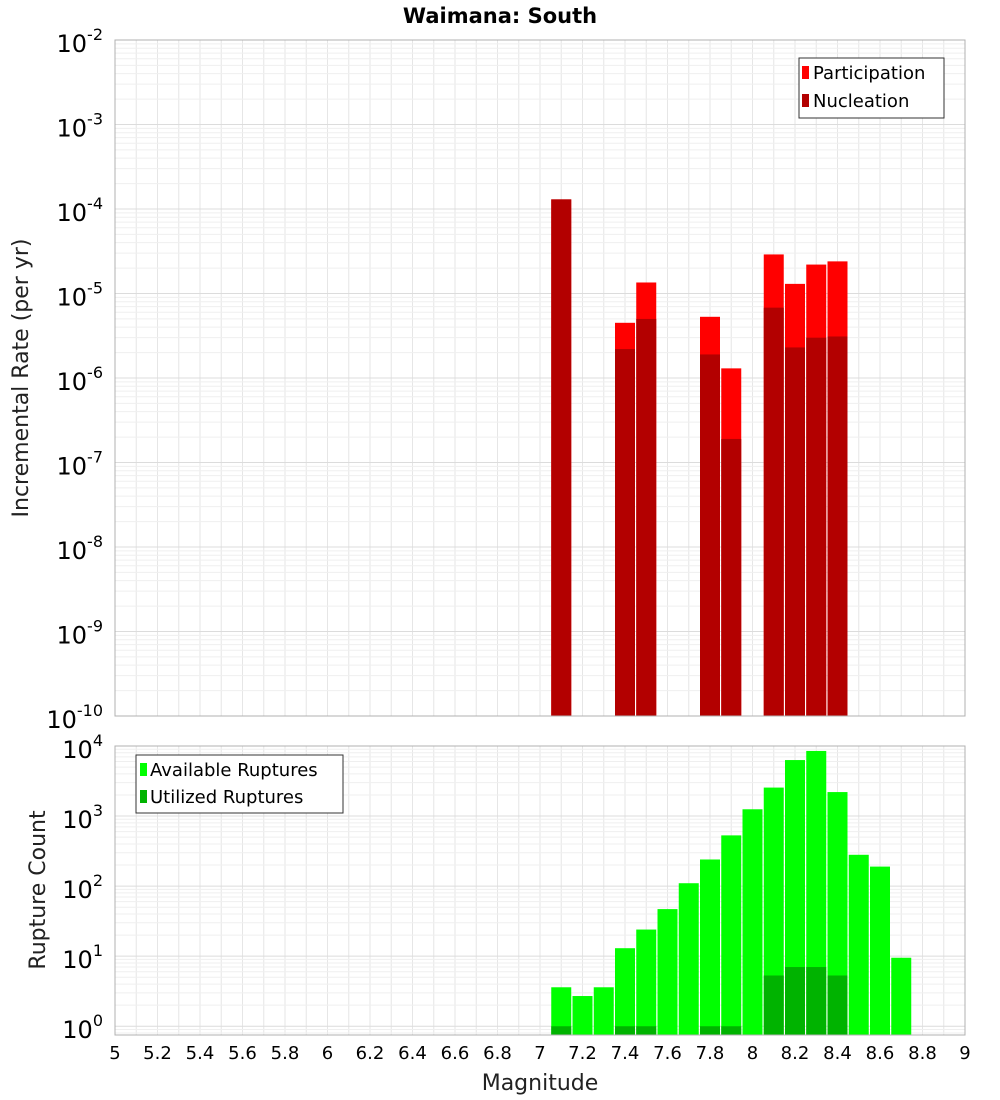  Describe the element at coordinates (234, 770) in the screenshot. I see `legend-label-available: Available Ruptures` at that location.